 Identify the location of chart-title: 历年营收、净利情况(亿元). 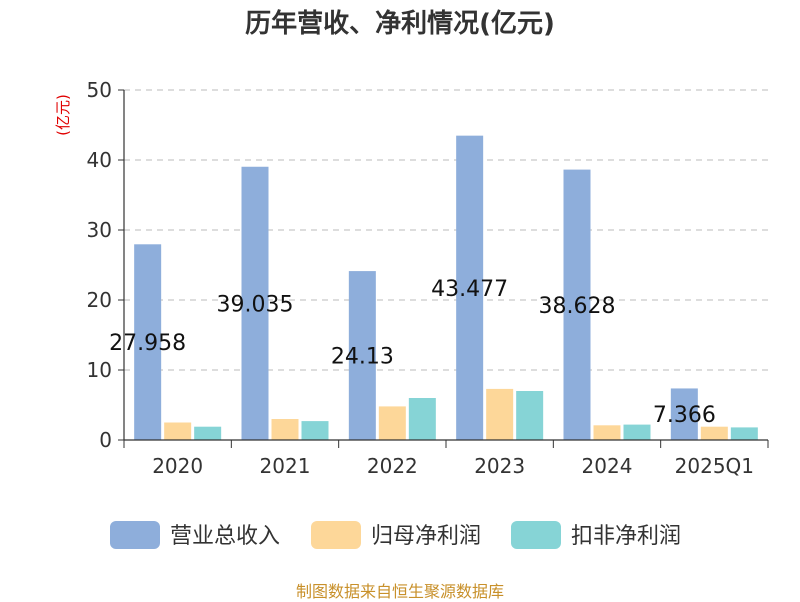
(400, 24).